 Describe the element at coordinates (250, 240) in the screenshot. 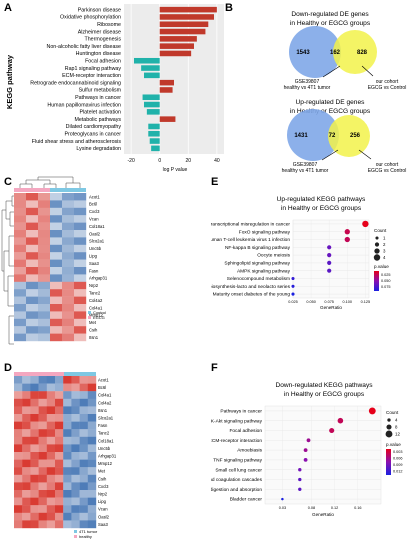

I see `category-label: Human T-cell leukemia virus 1 infection` at that location.